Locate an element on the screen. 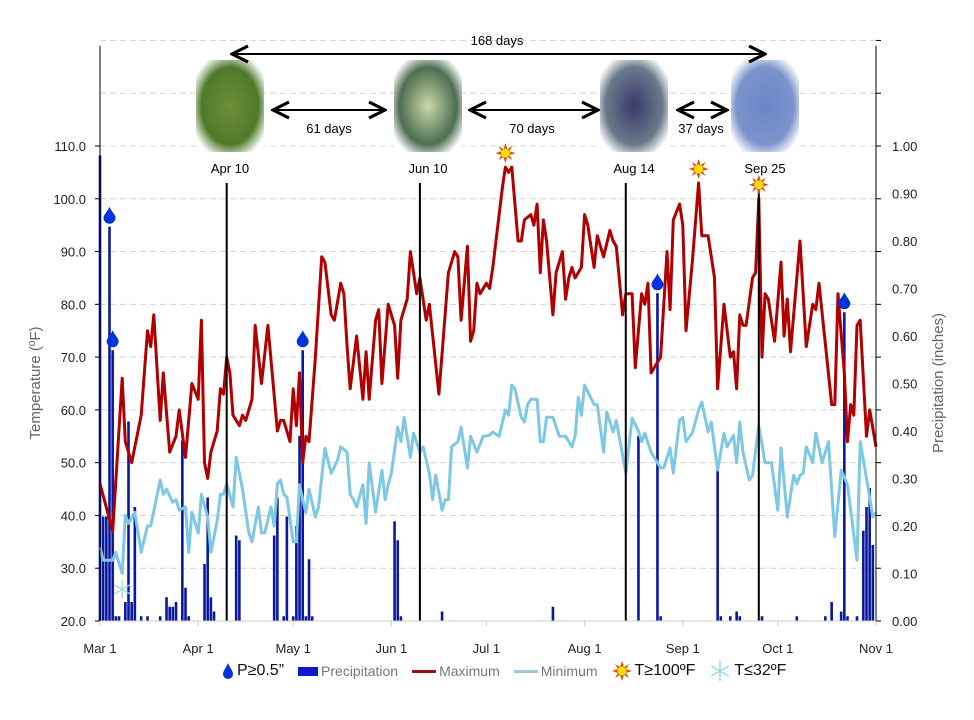 This screenshot has width=974, height=720. interval-label: 70 days is located at coordinates (532, 128).